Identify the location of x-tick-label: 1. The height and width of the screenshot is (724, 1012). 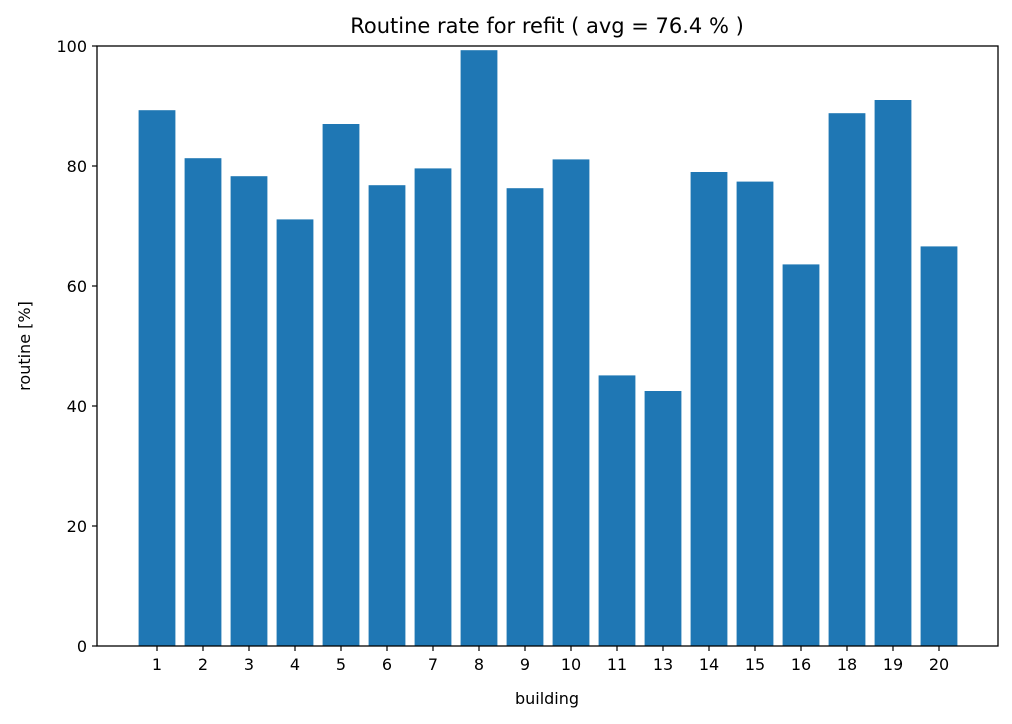
(157, 664).